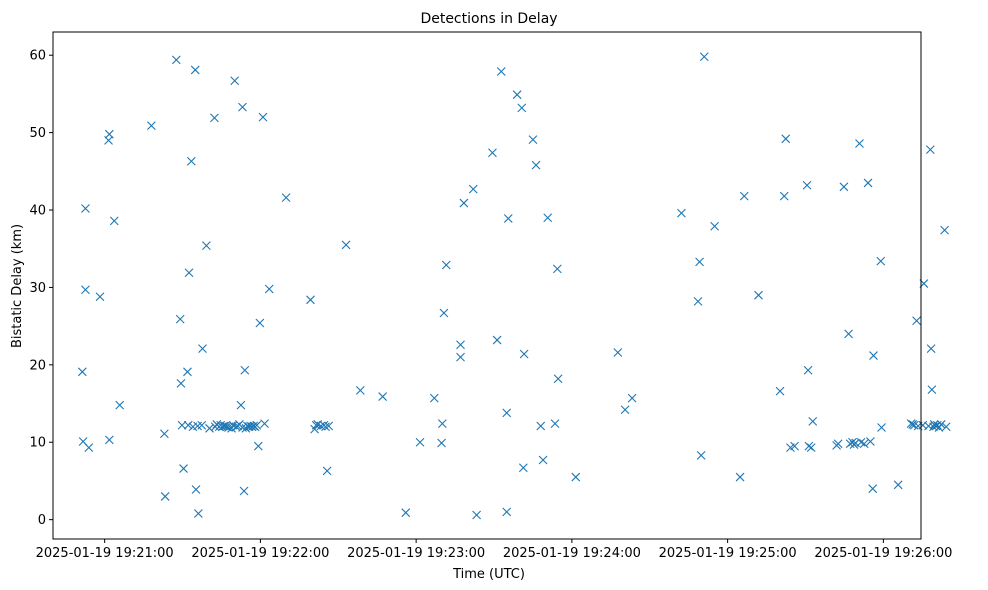  I want to click on x-tick-label: 2025-01-19 19:26:00, so click(883, 553).